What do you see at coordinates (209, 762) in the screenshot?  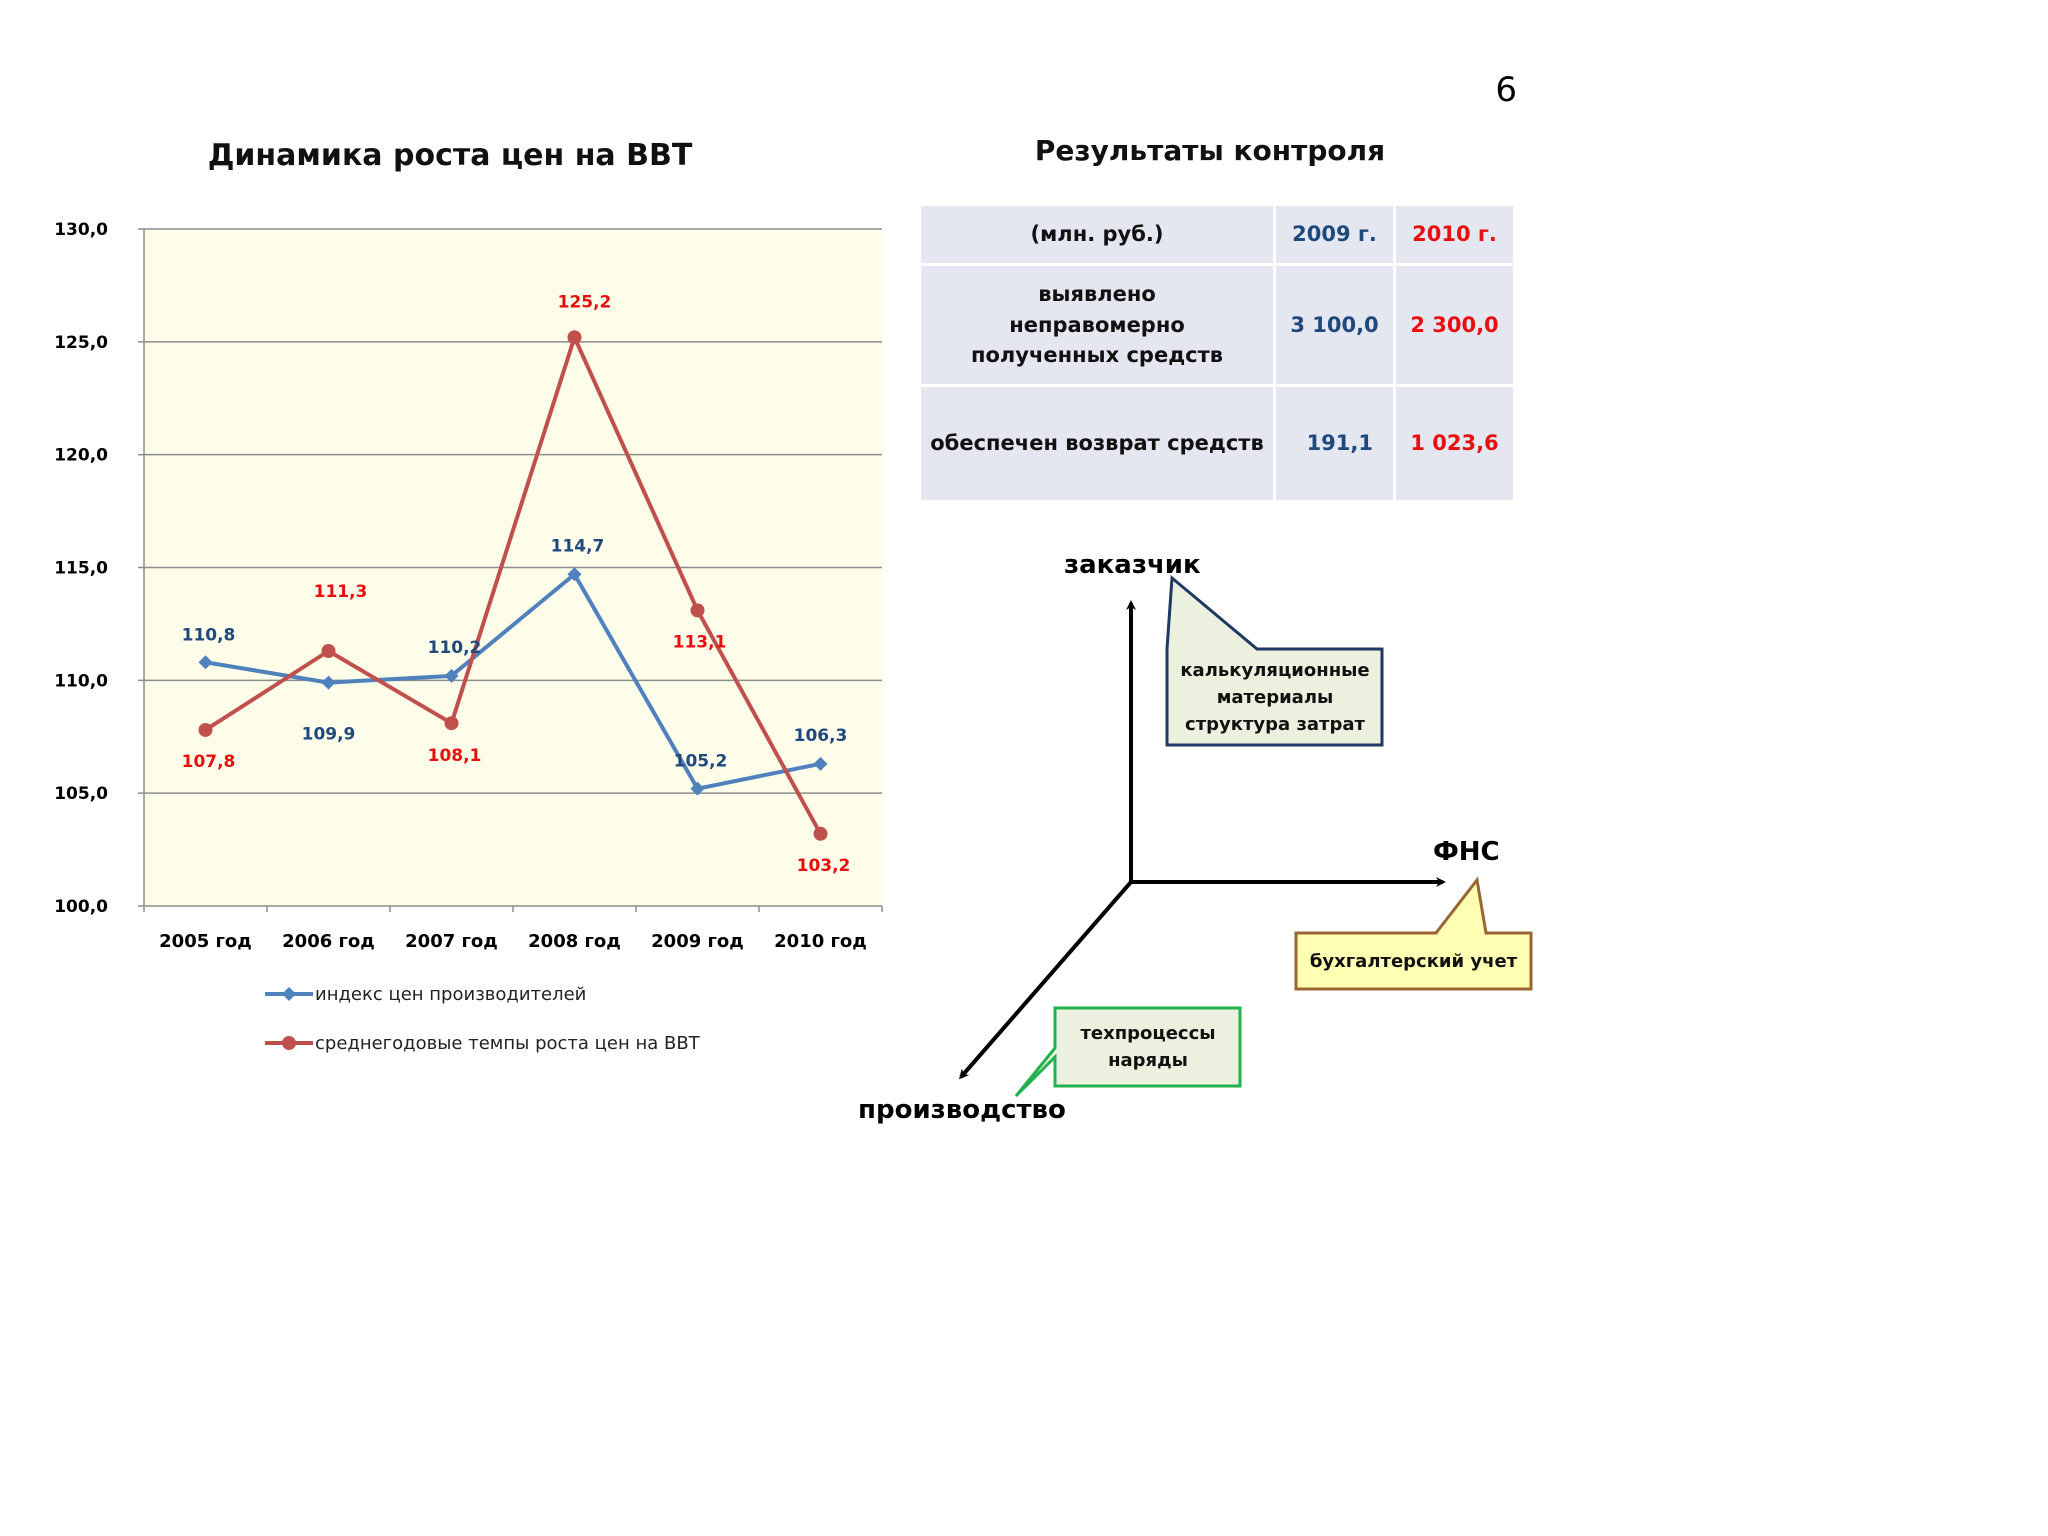 I see `data-label: 107,8` at bounding box center [209, 762].